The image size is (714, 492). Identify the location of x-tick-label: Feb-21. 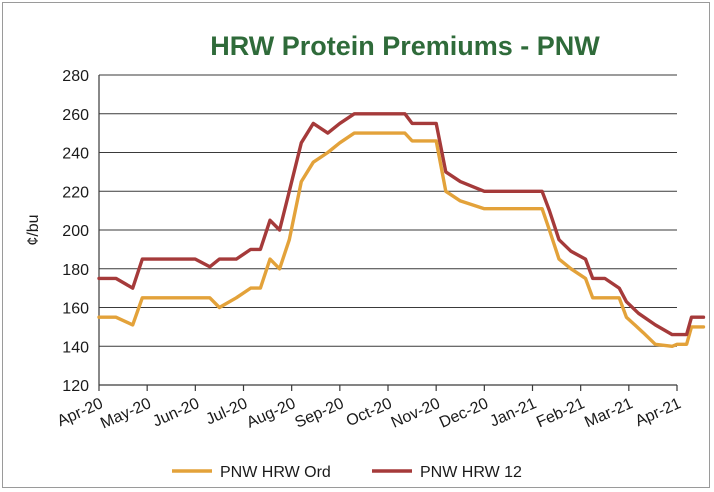
(560, 413).